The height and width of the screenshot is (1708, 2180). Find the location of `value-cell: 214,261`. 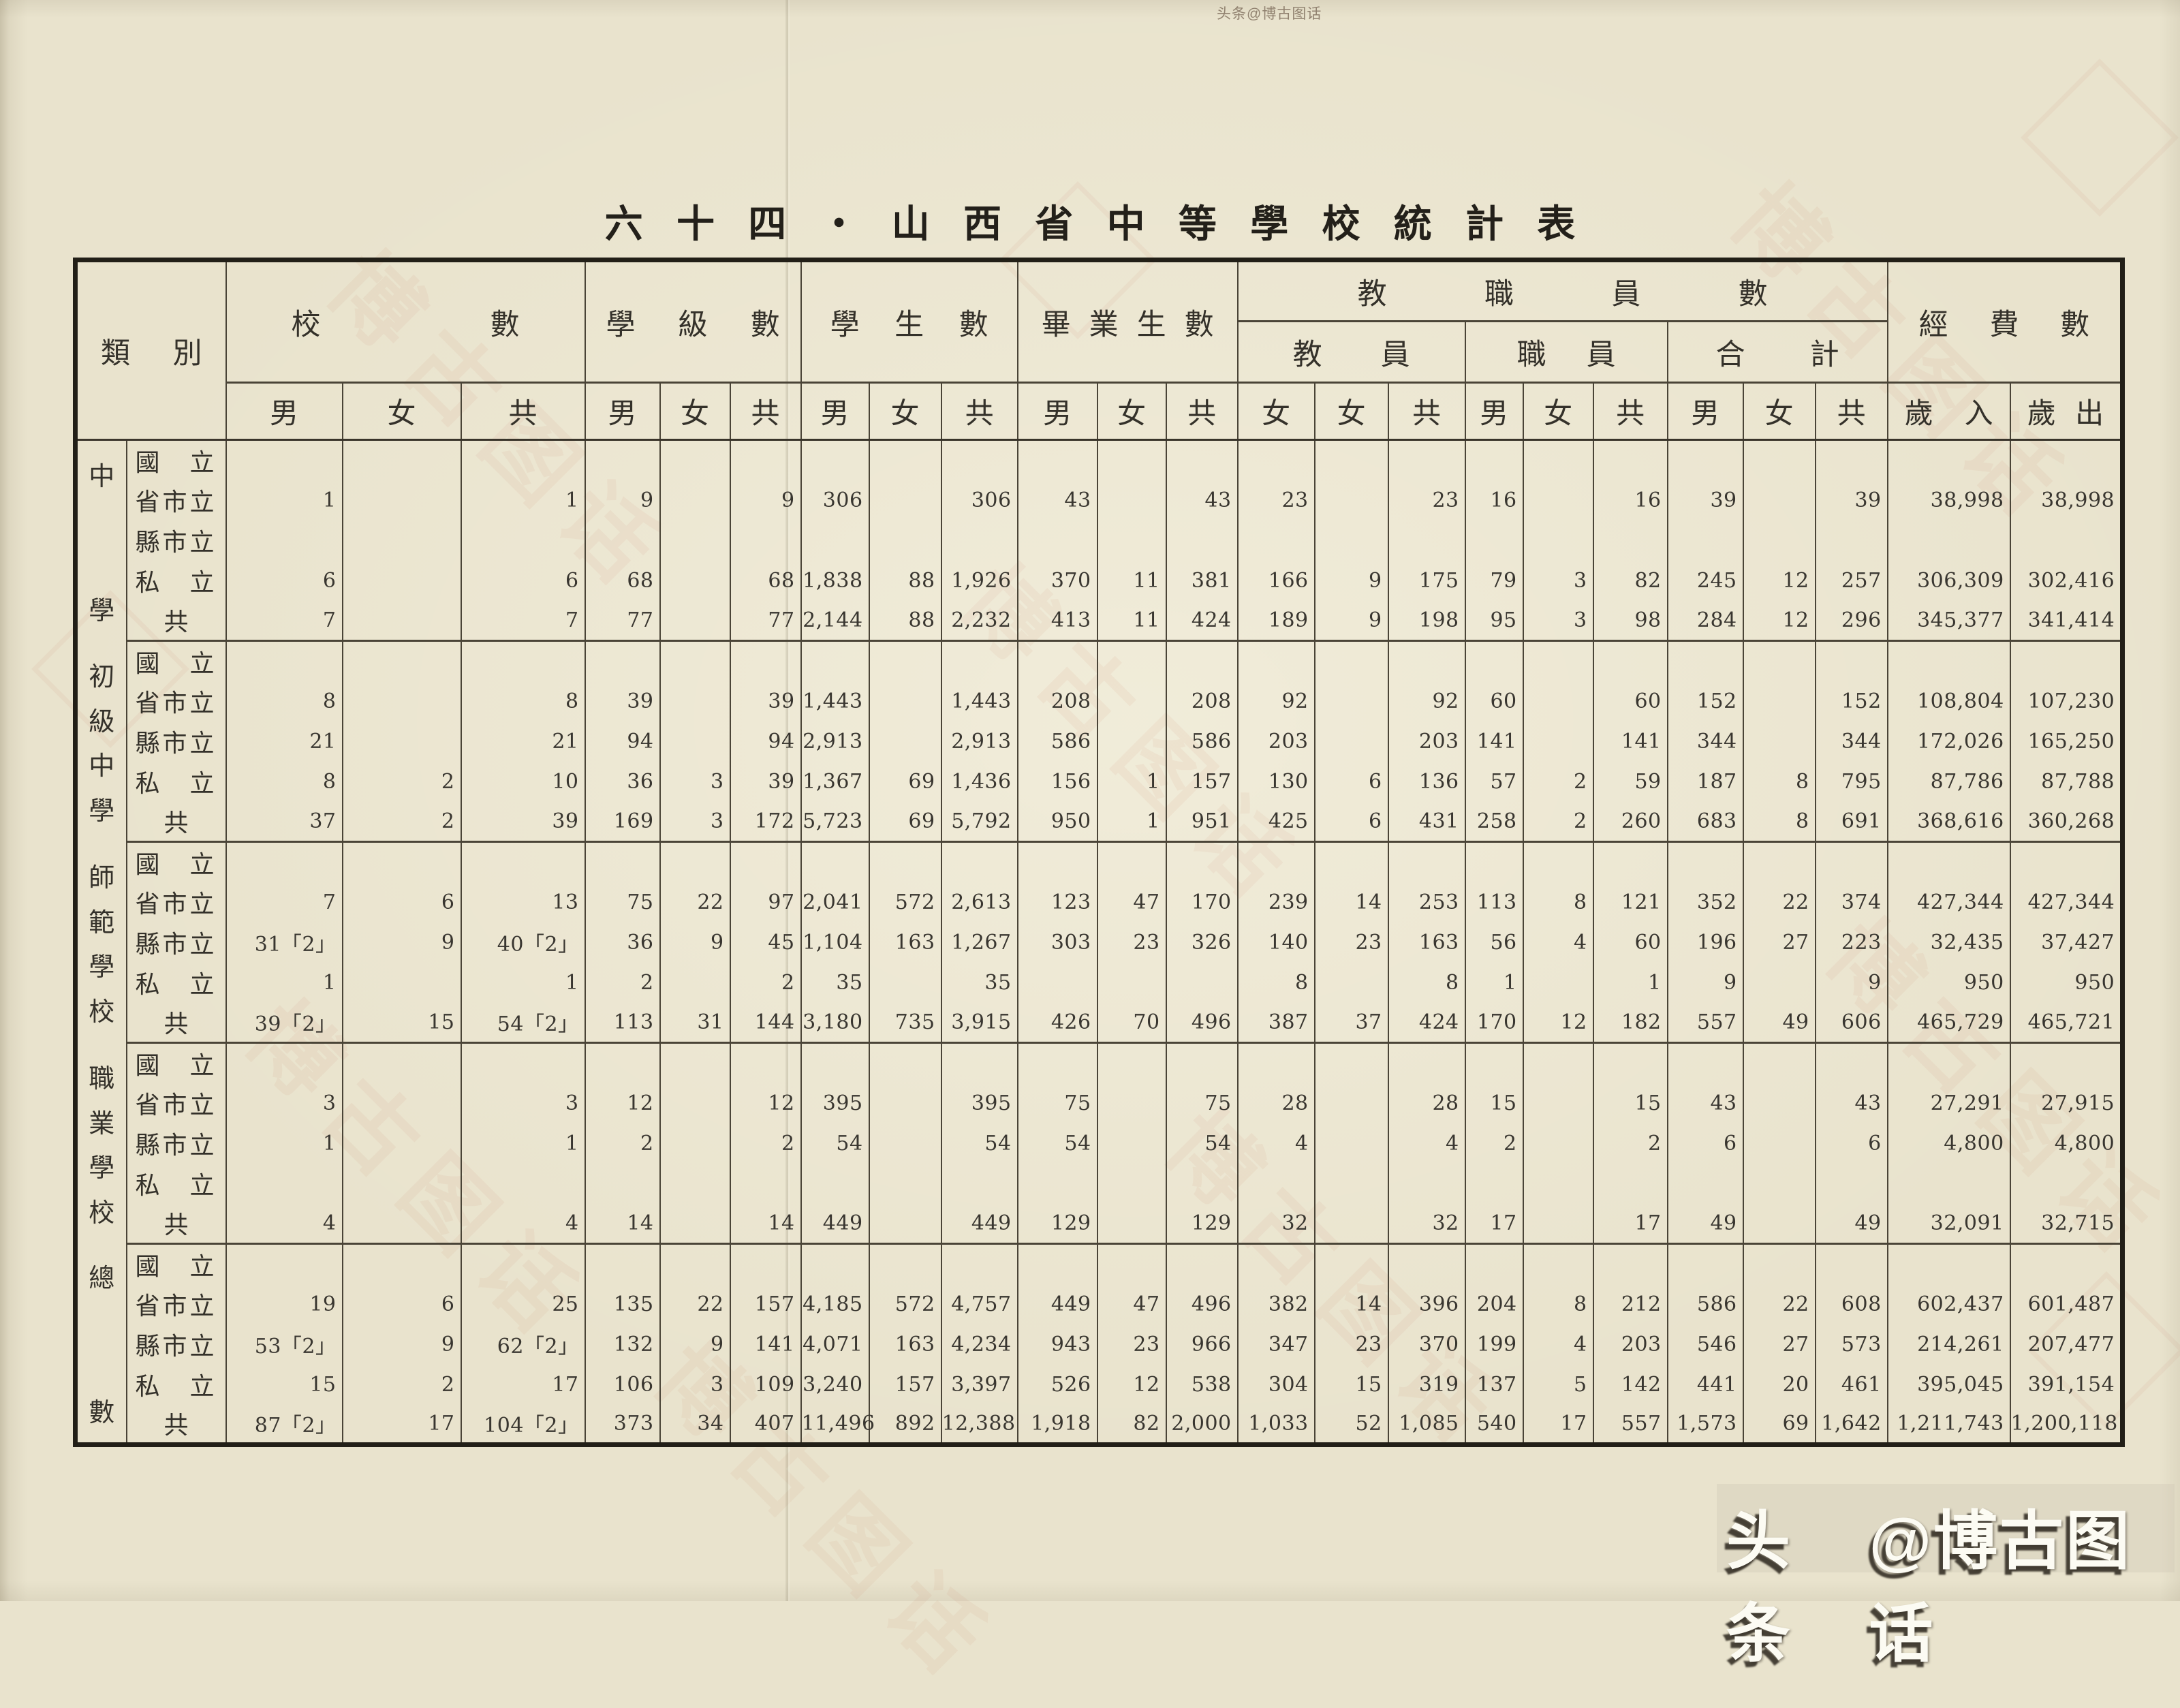

value-cell: 214,261 is located at coordinates (1949, 1344).